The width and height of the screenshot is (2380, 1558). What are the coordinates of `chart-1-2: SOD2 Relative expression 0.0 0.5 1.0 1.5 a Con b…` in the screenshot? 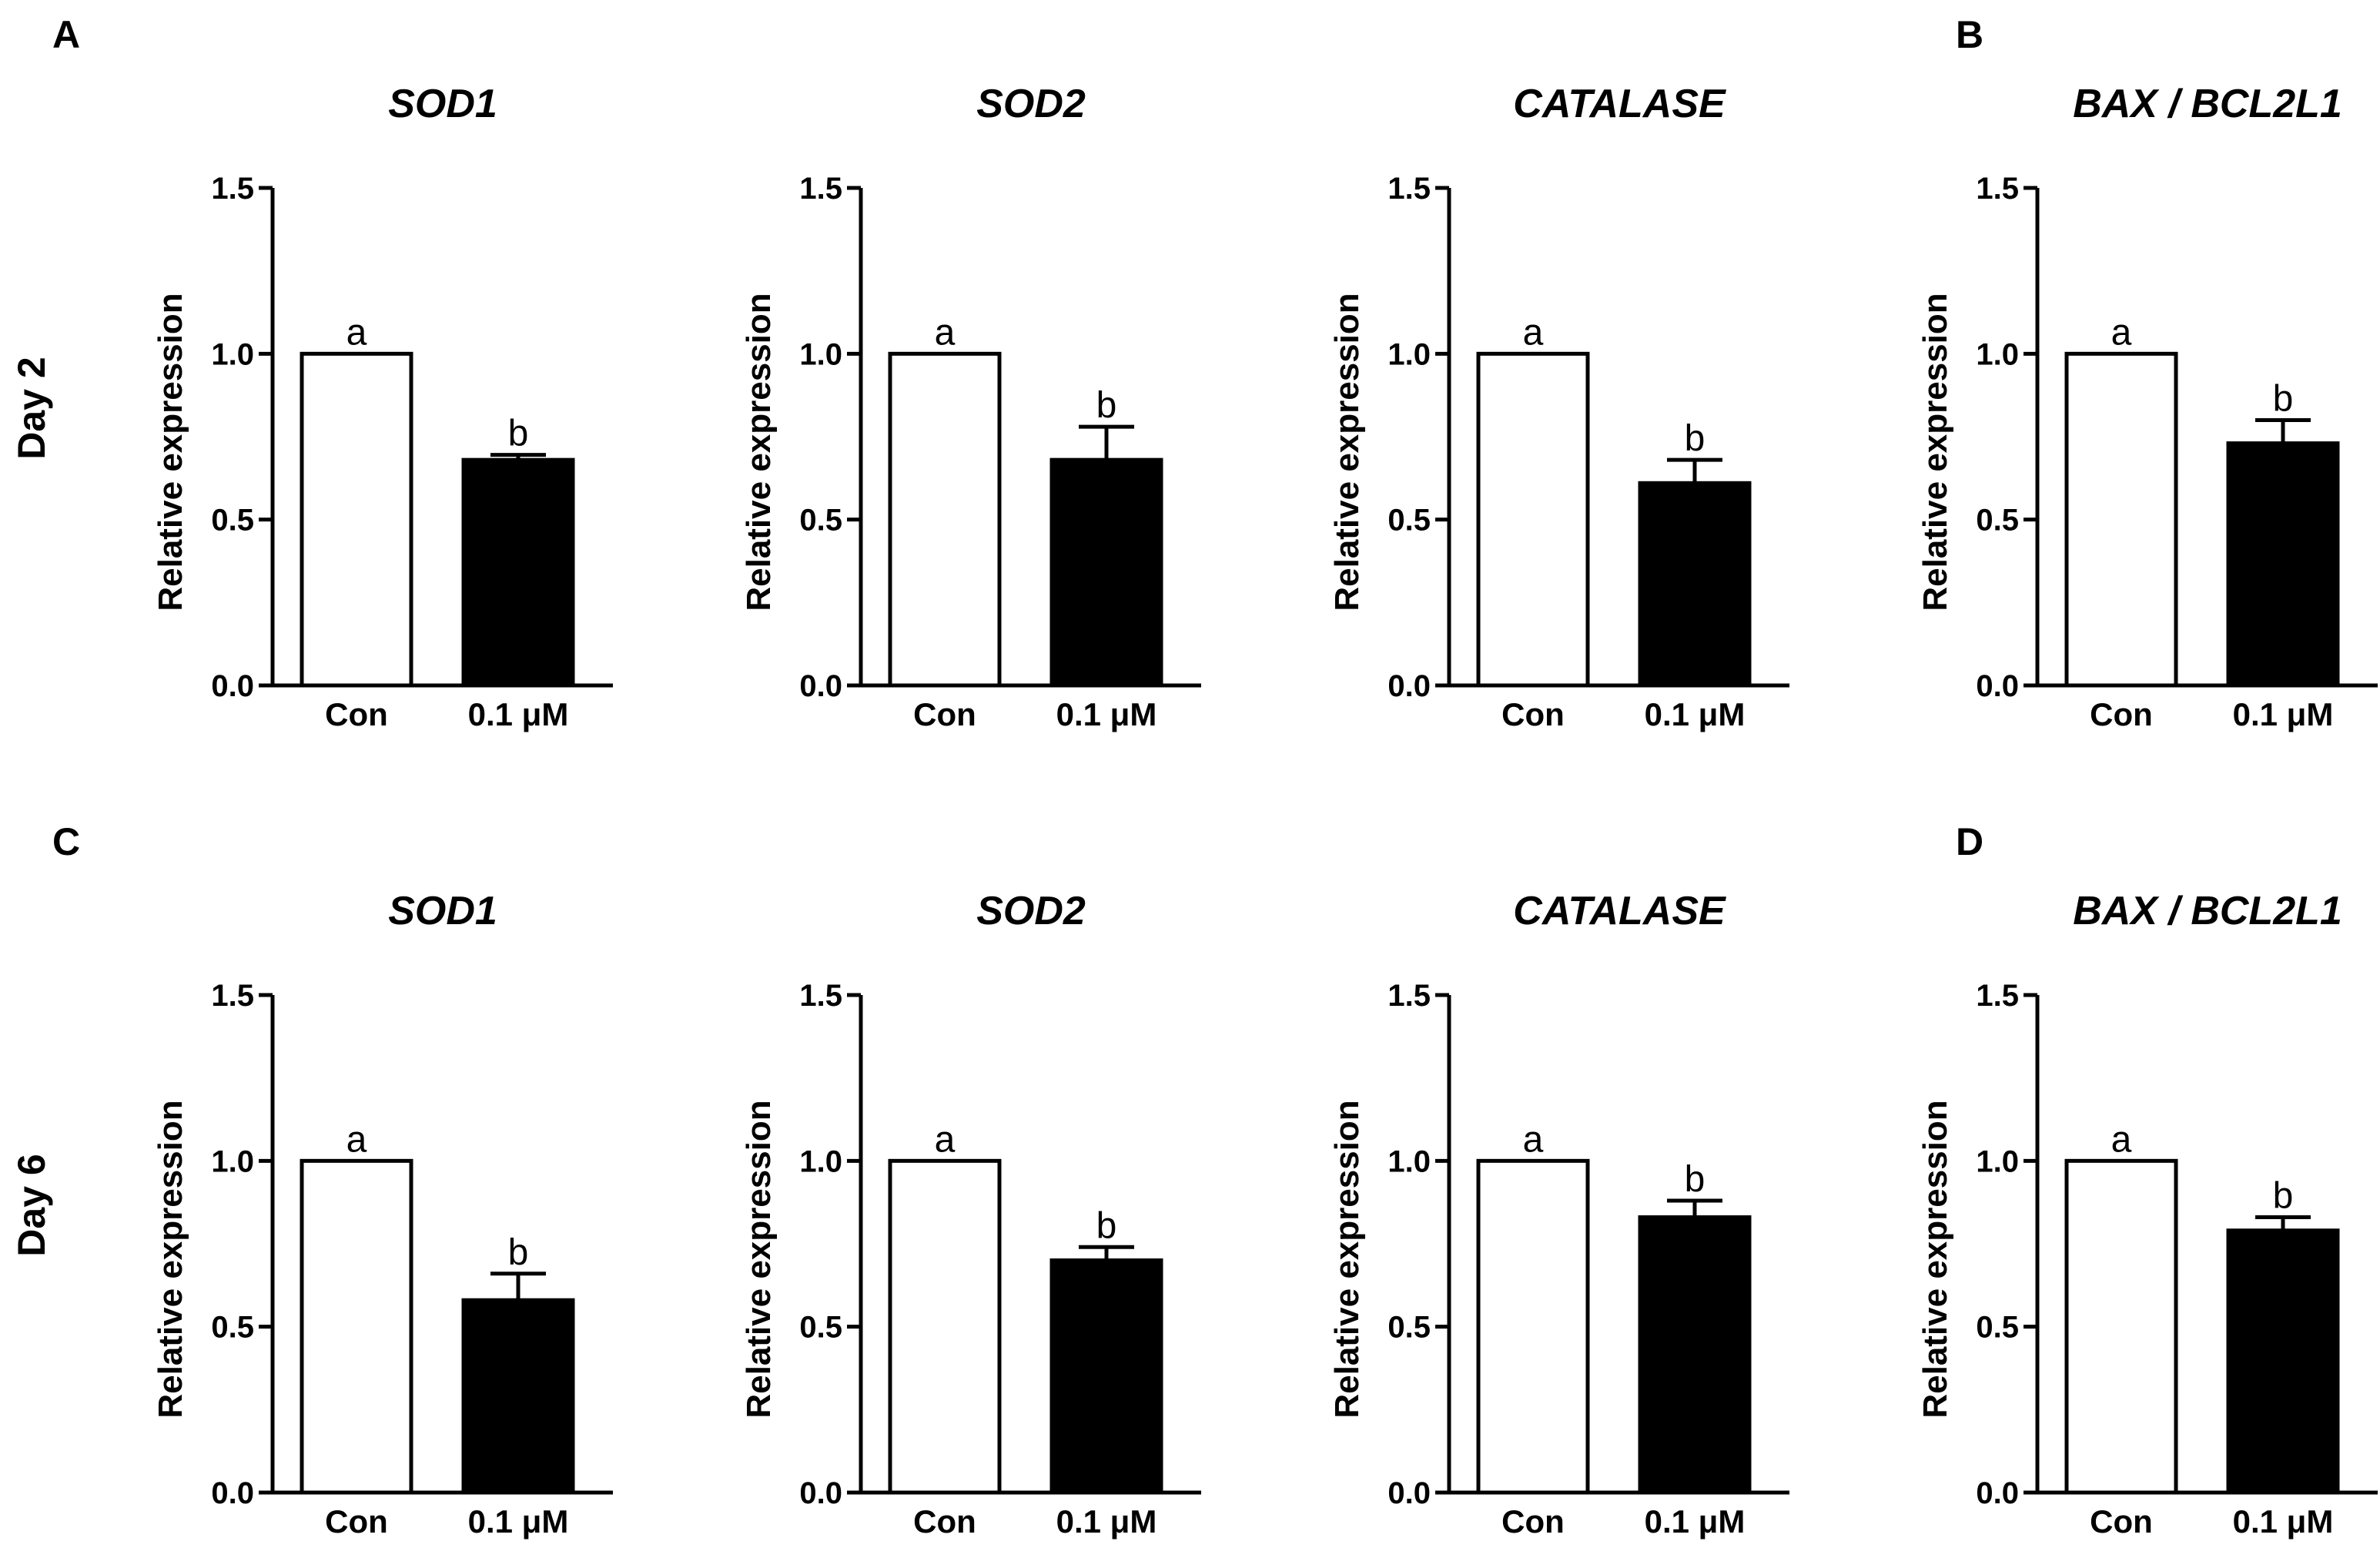 It's located at (970, 407).